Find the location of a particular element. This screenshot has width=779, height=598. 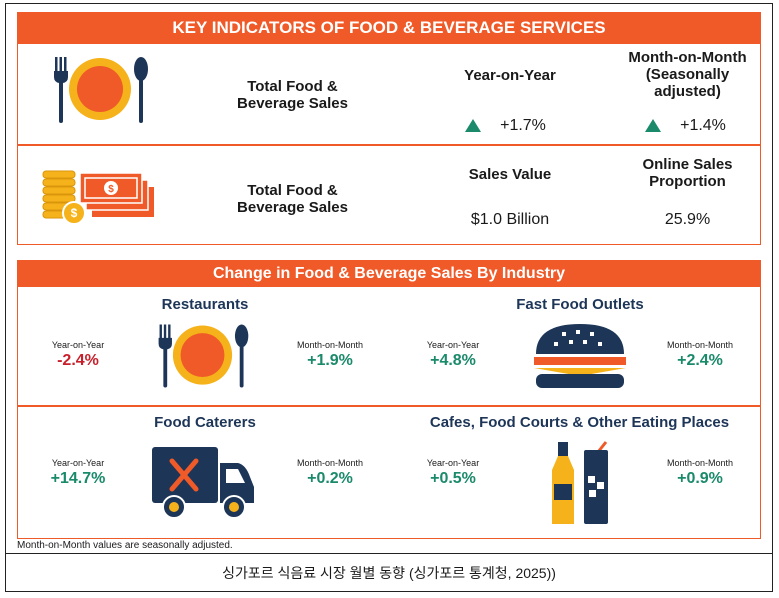

industry-cafes-yoy-label: Year-on-Year is located at coordinates (453, 463).